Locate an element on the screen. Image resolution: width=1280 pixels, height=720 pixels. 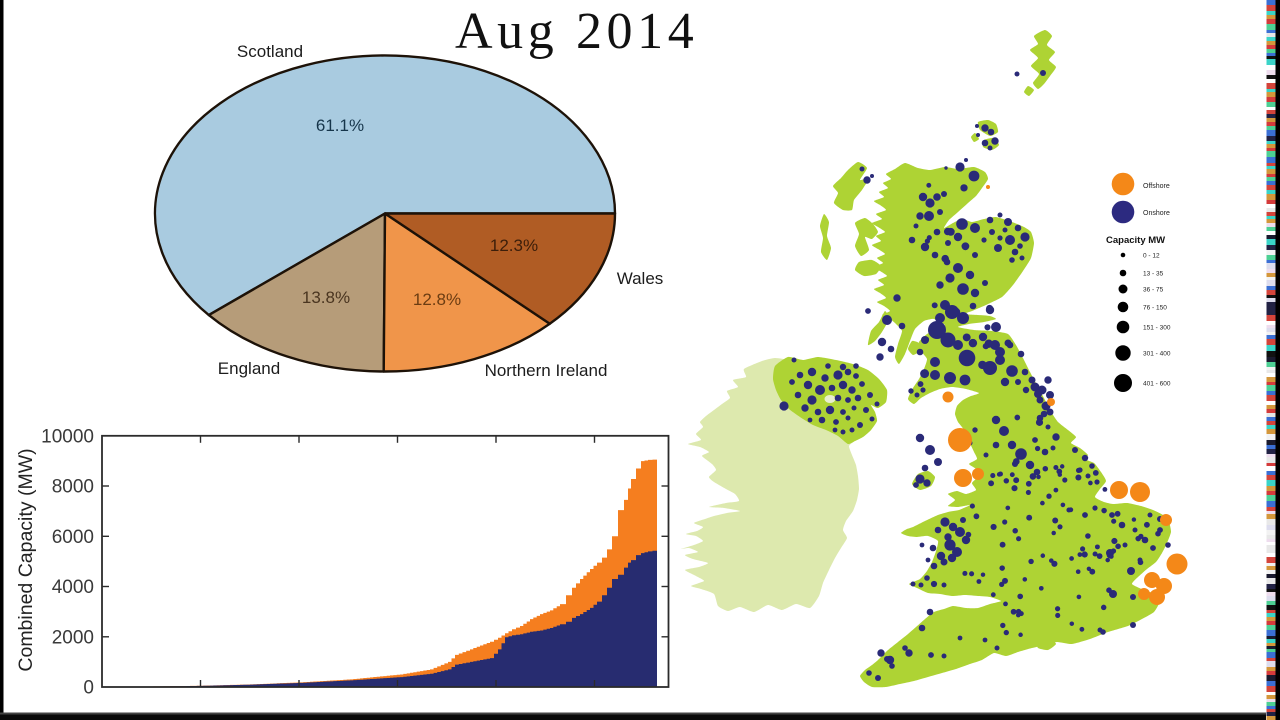
svg-text: 13.8% is located at coordinates (326, 297).